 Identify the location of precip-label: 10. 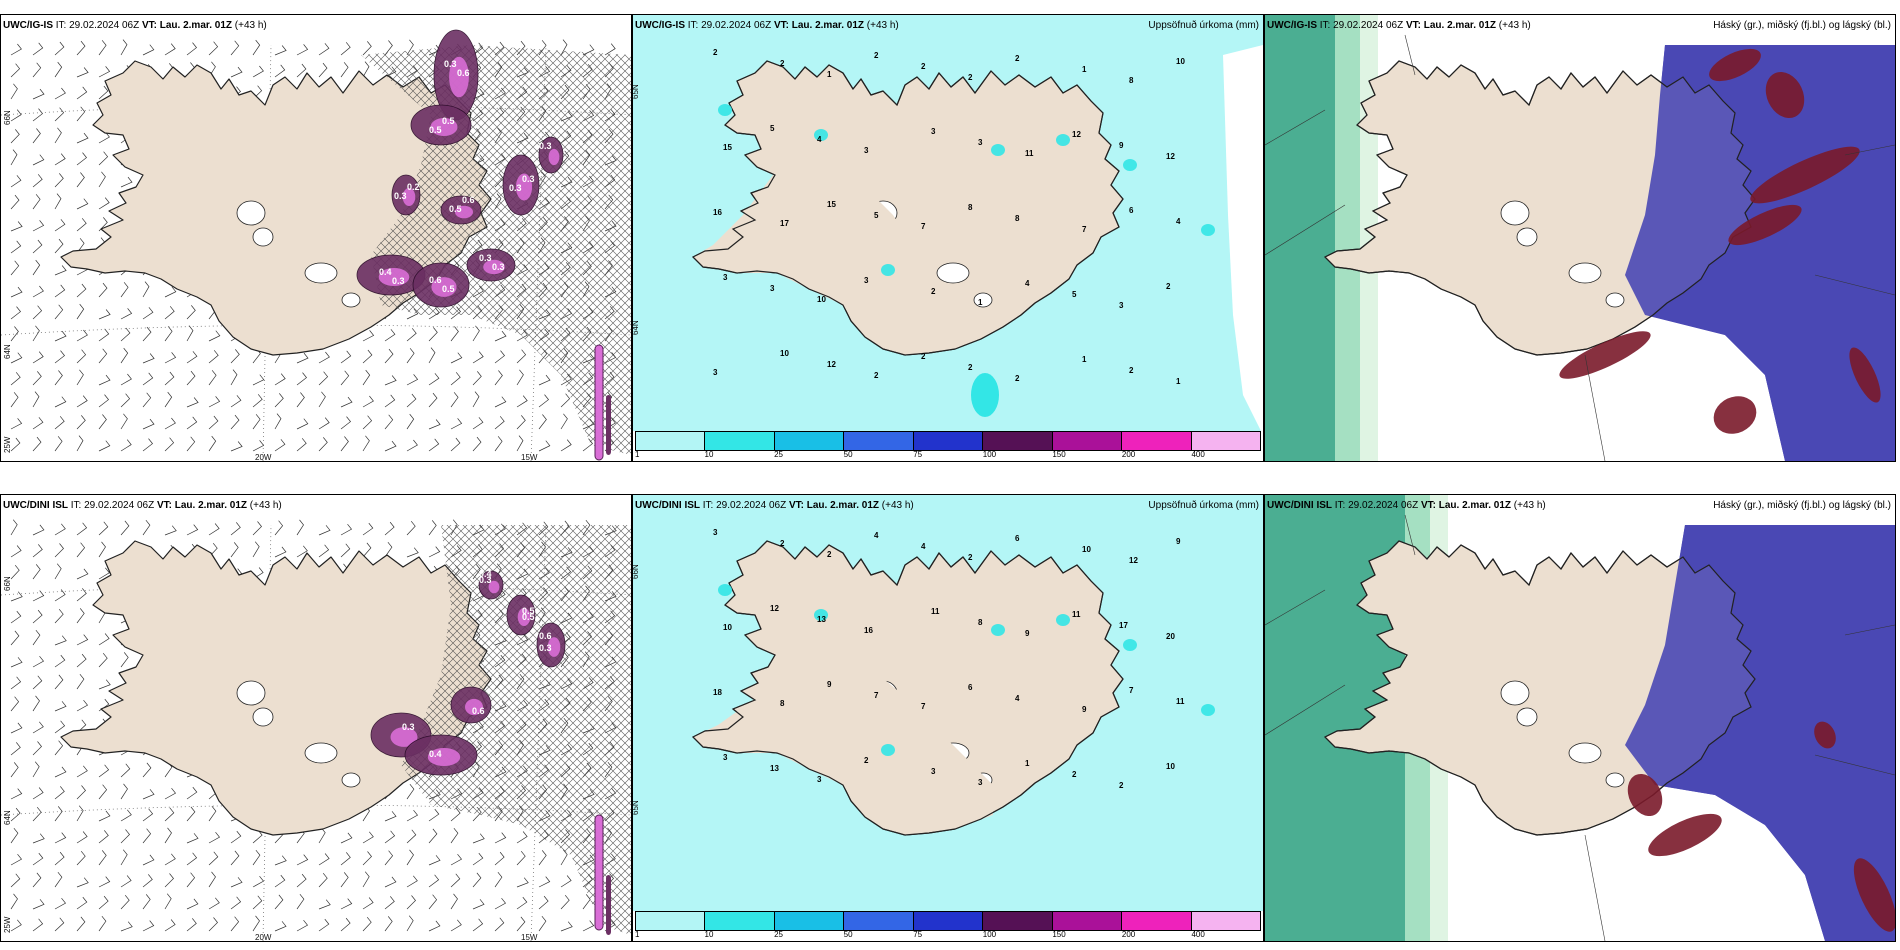
(727, 627).